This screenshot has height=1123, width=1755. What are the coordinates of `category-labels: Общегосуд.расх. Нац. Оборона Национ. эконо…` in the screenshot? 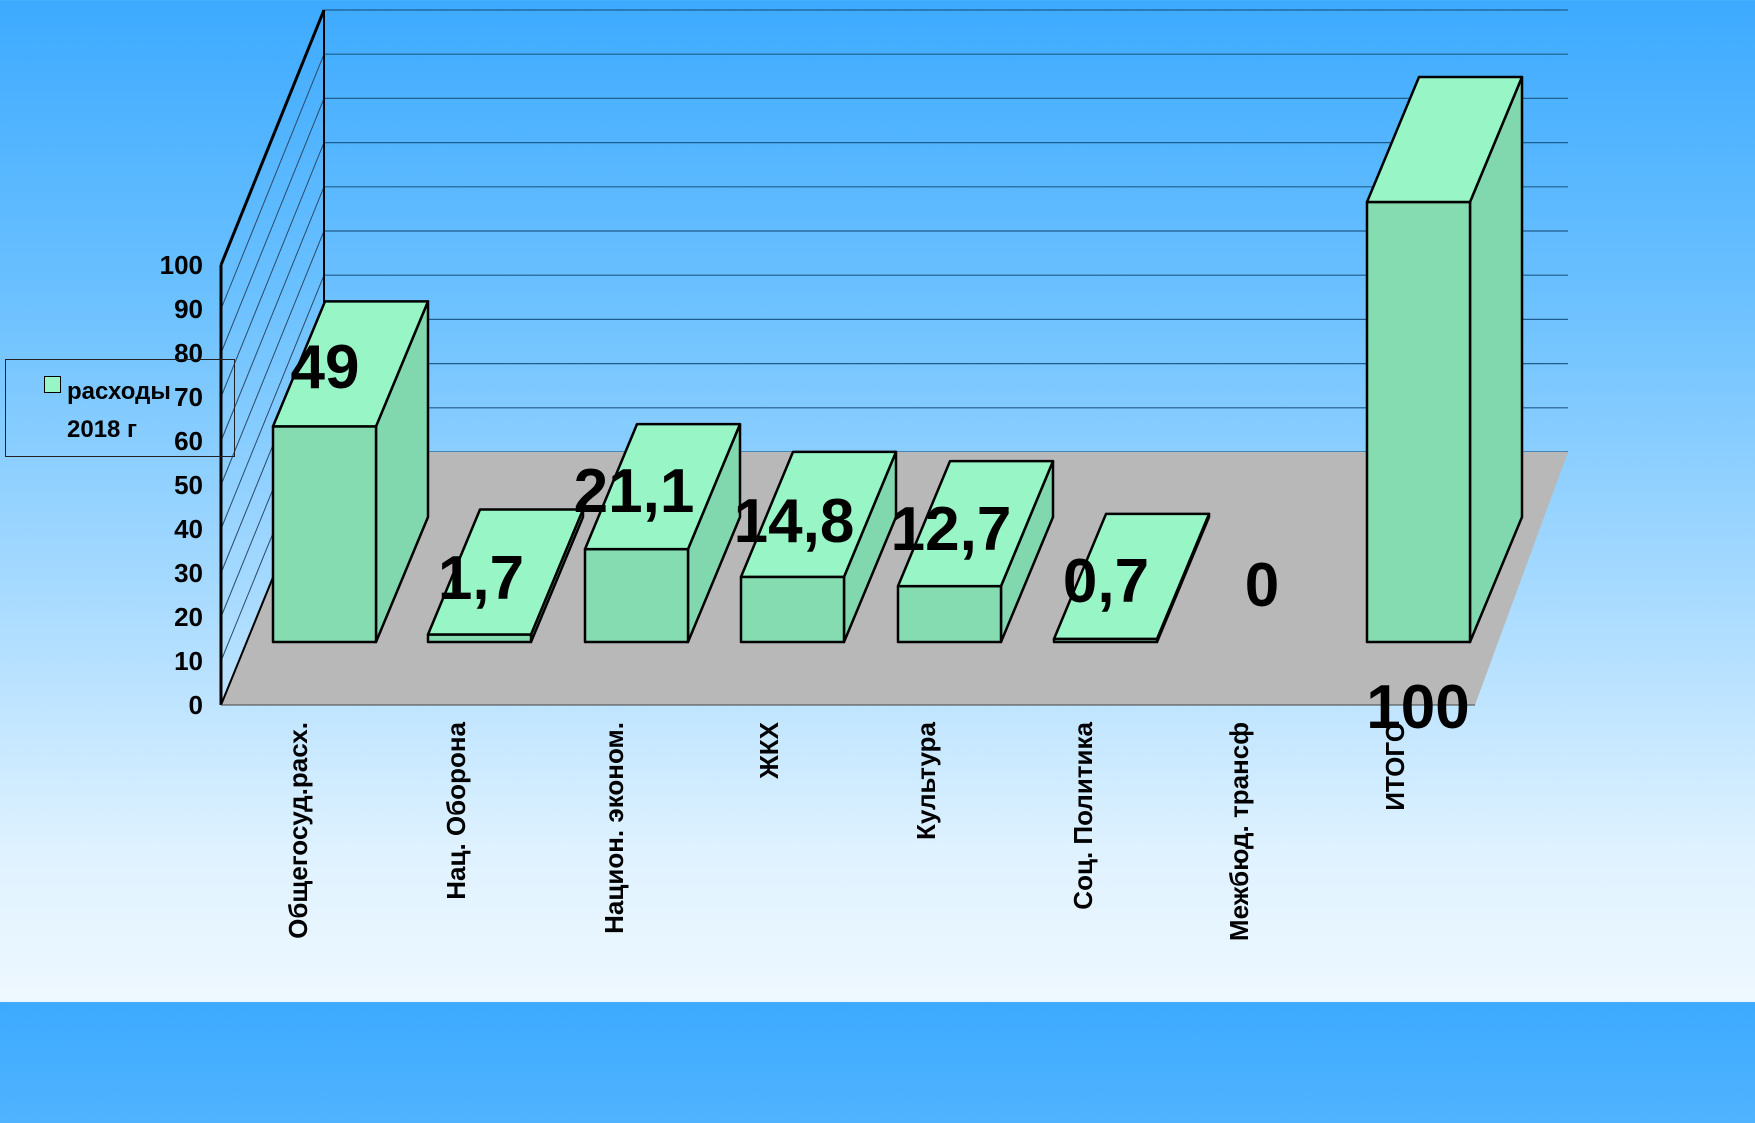 It's located at (846, 831).